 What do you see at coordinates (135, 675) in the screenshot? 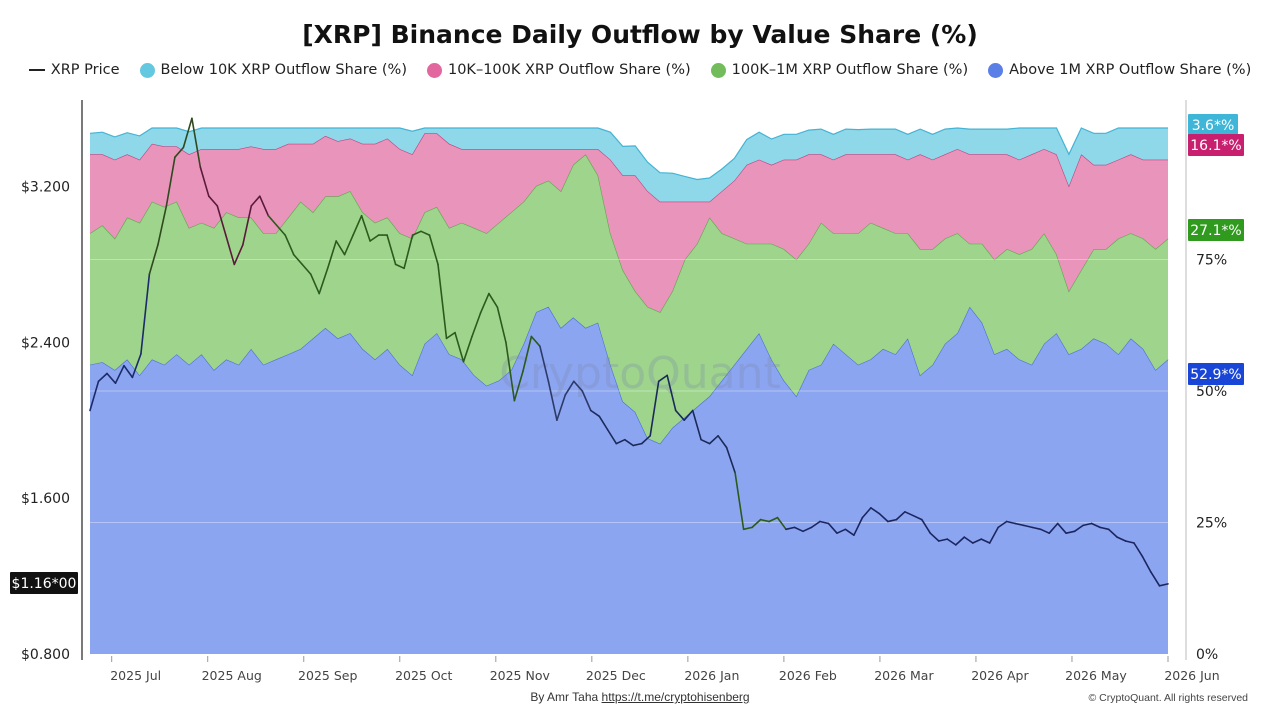
I see `x-tick-label: 2025 Jul` at bounding box center [135, 675].